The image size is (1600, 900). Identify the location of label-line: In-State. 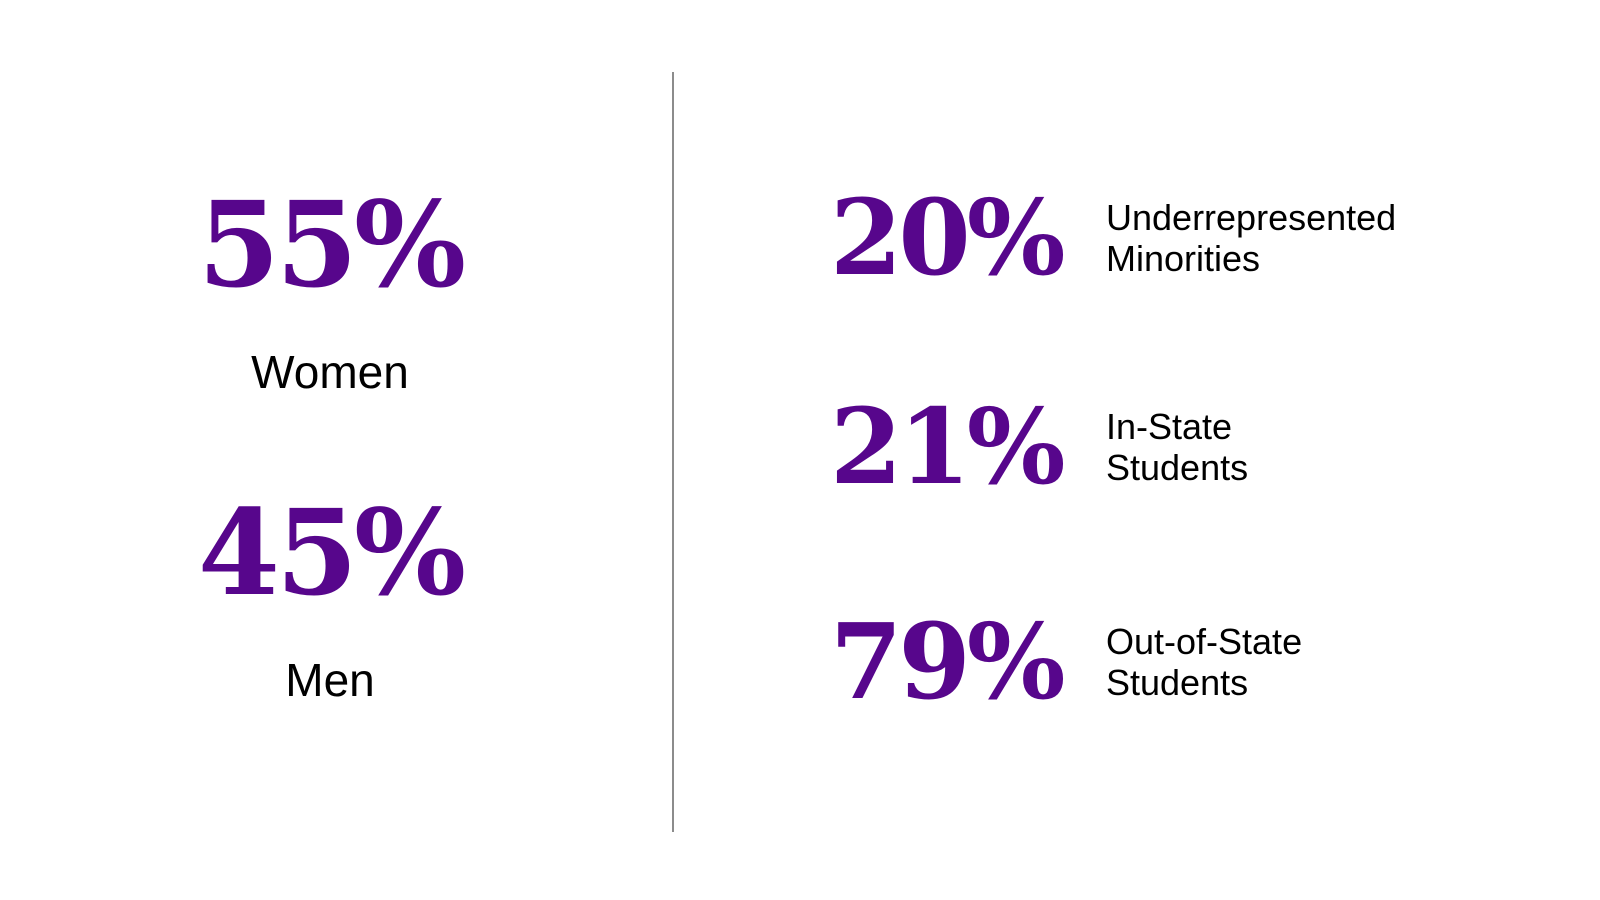
(1169, 426).